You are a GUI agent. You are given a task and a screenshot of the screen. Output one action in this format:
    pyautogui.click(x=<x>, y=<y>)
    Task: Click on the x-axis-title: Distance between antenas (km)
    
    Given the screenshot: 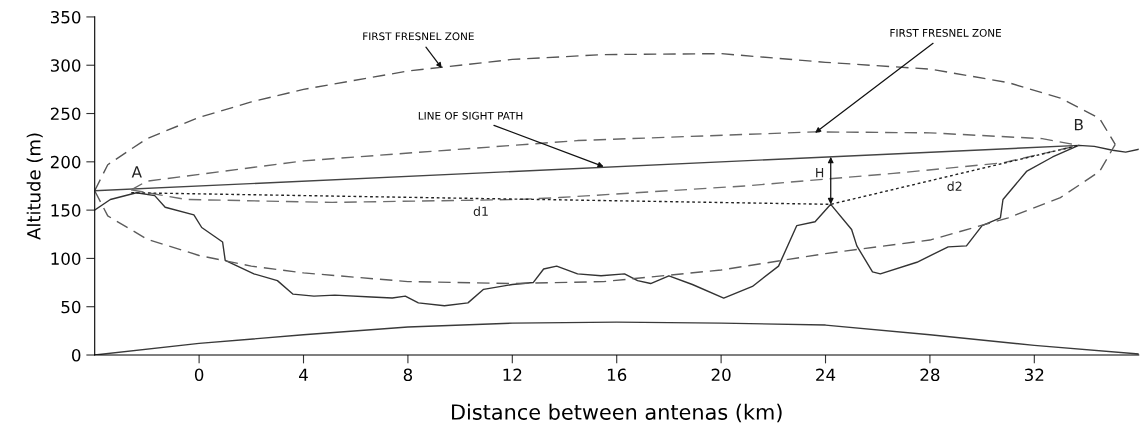 What is the action you would take?
    pyautogui.click(x=617, y=413)
    